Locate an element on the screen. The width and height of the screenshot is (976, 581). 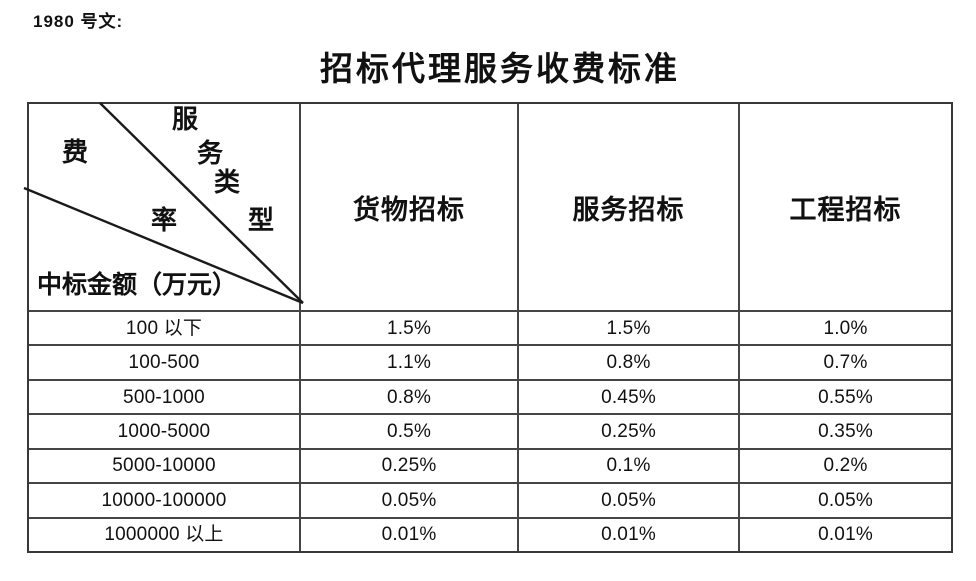
table-row: 500-1000 0.8% 0.45% 0.55% is located at coordinates (490, 396).